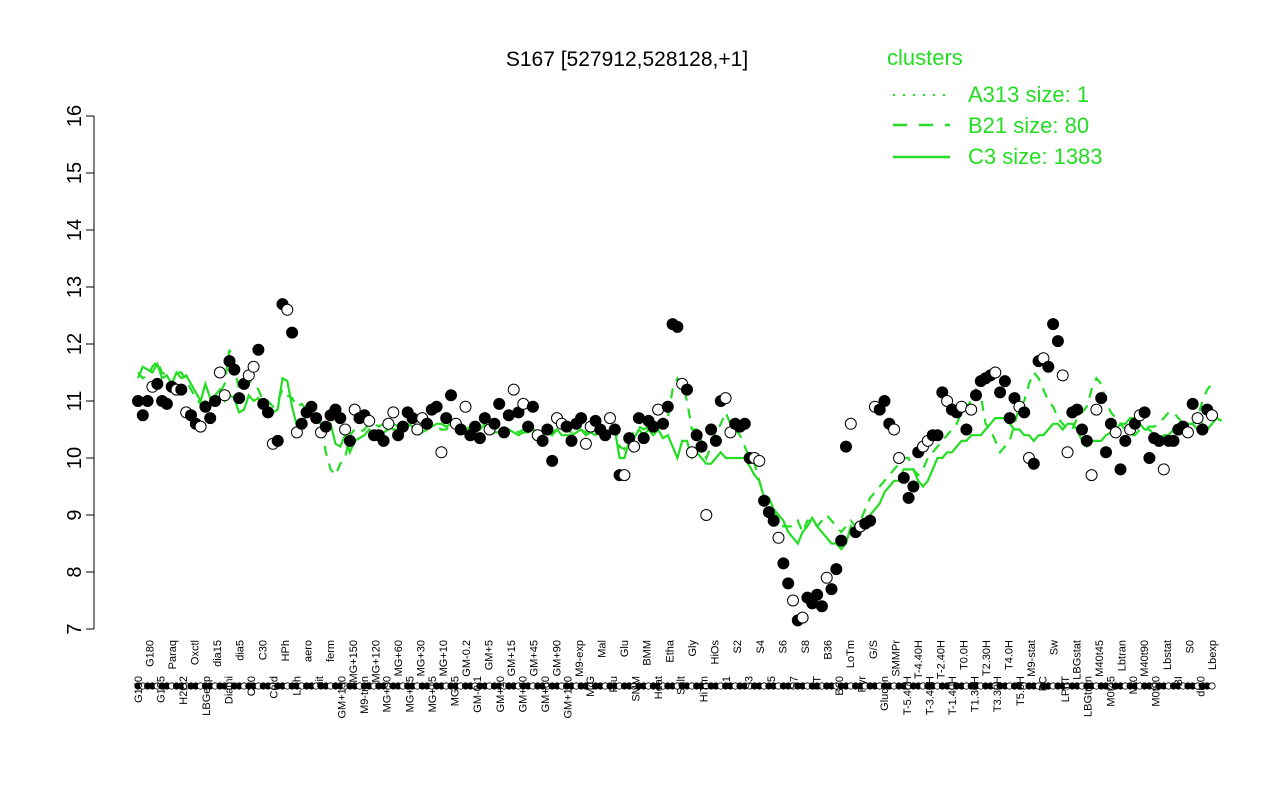  I want to click on x-tick-label: dia0, so click(1202, 686).